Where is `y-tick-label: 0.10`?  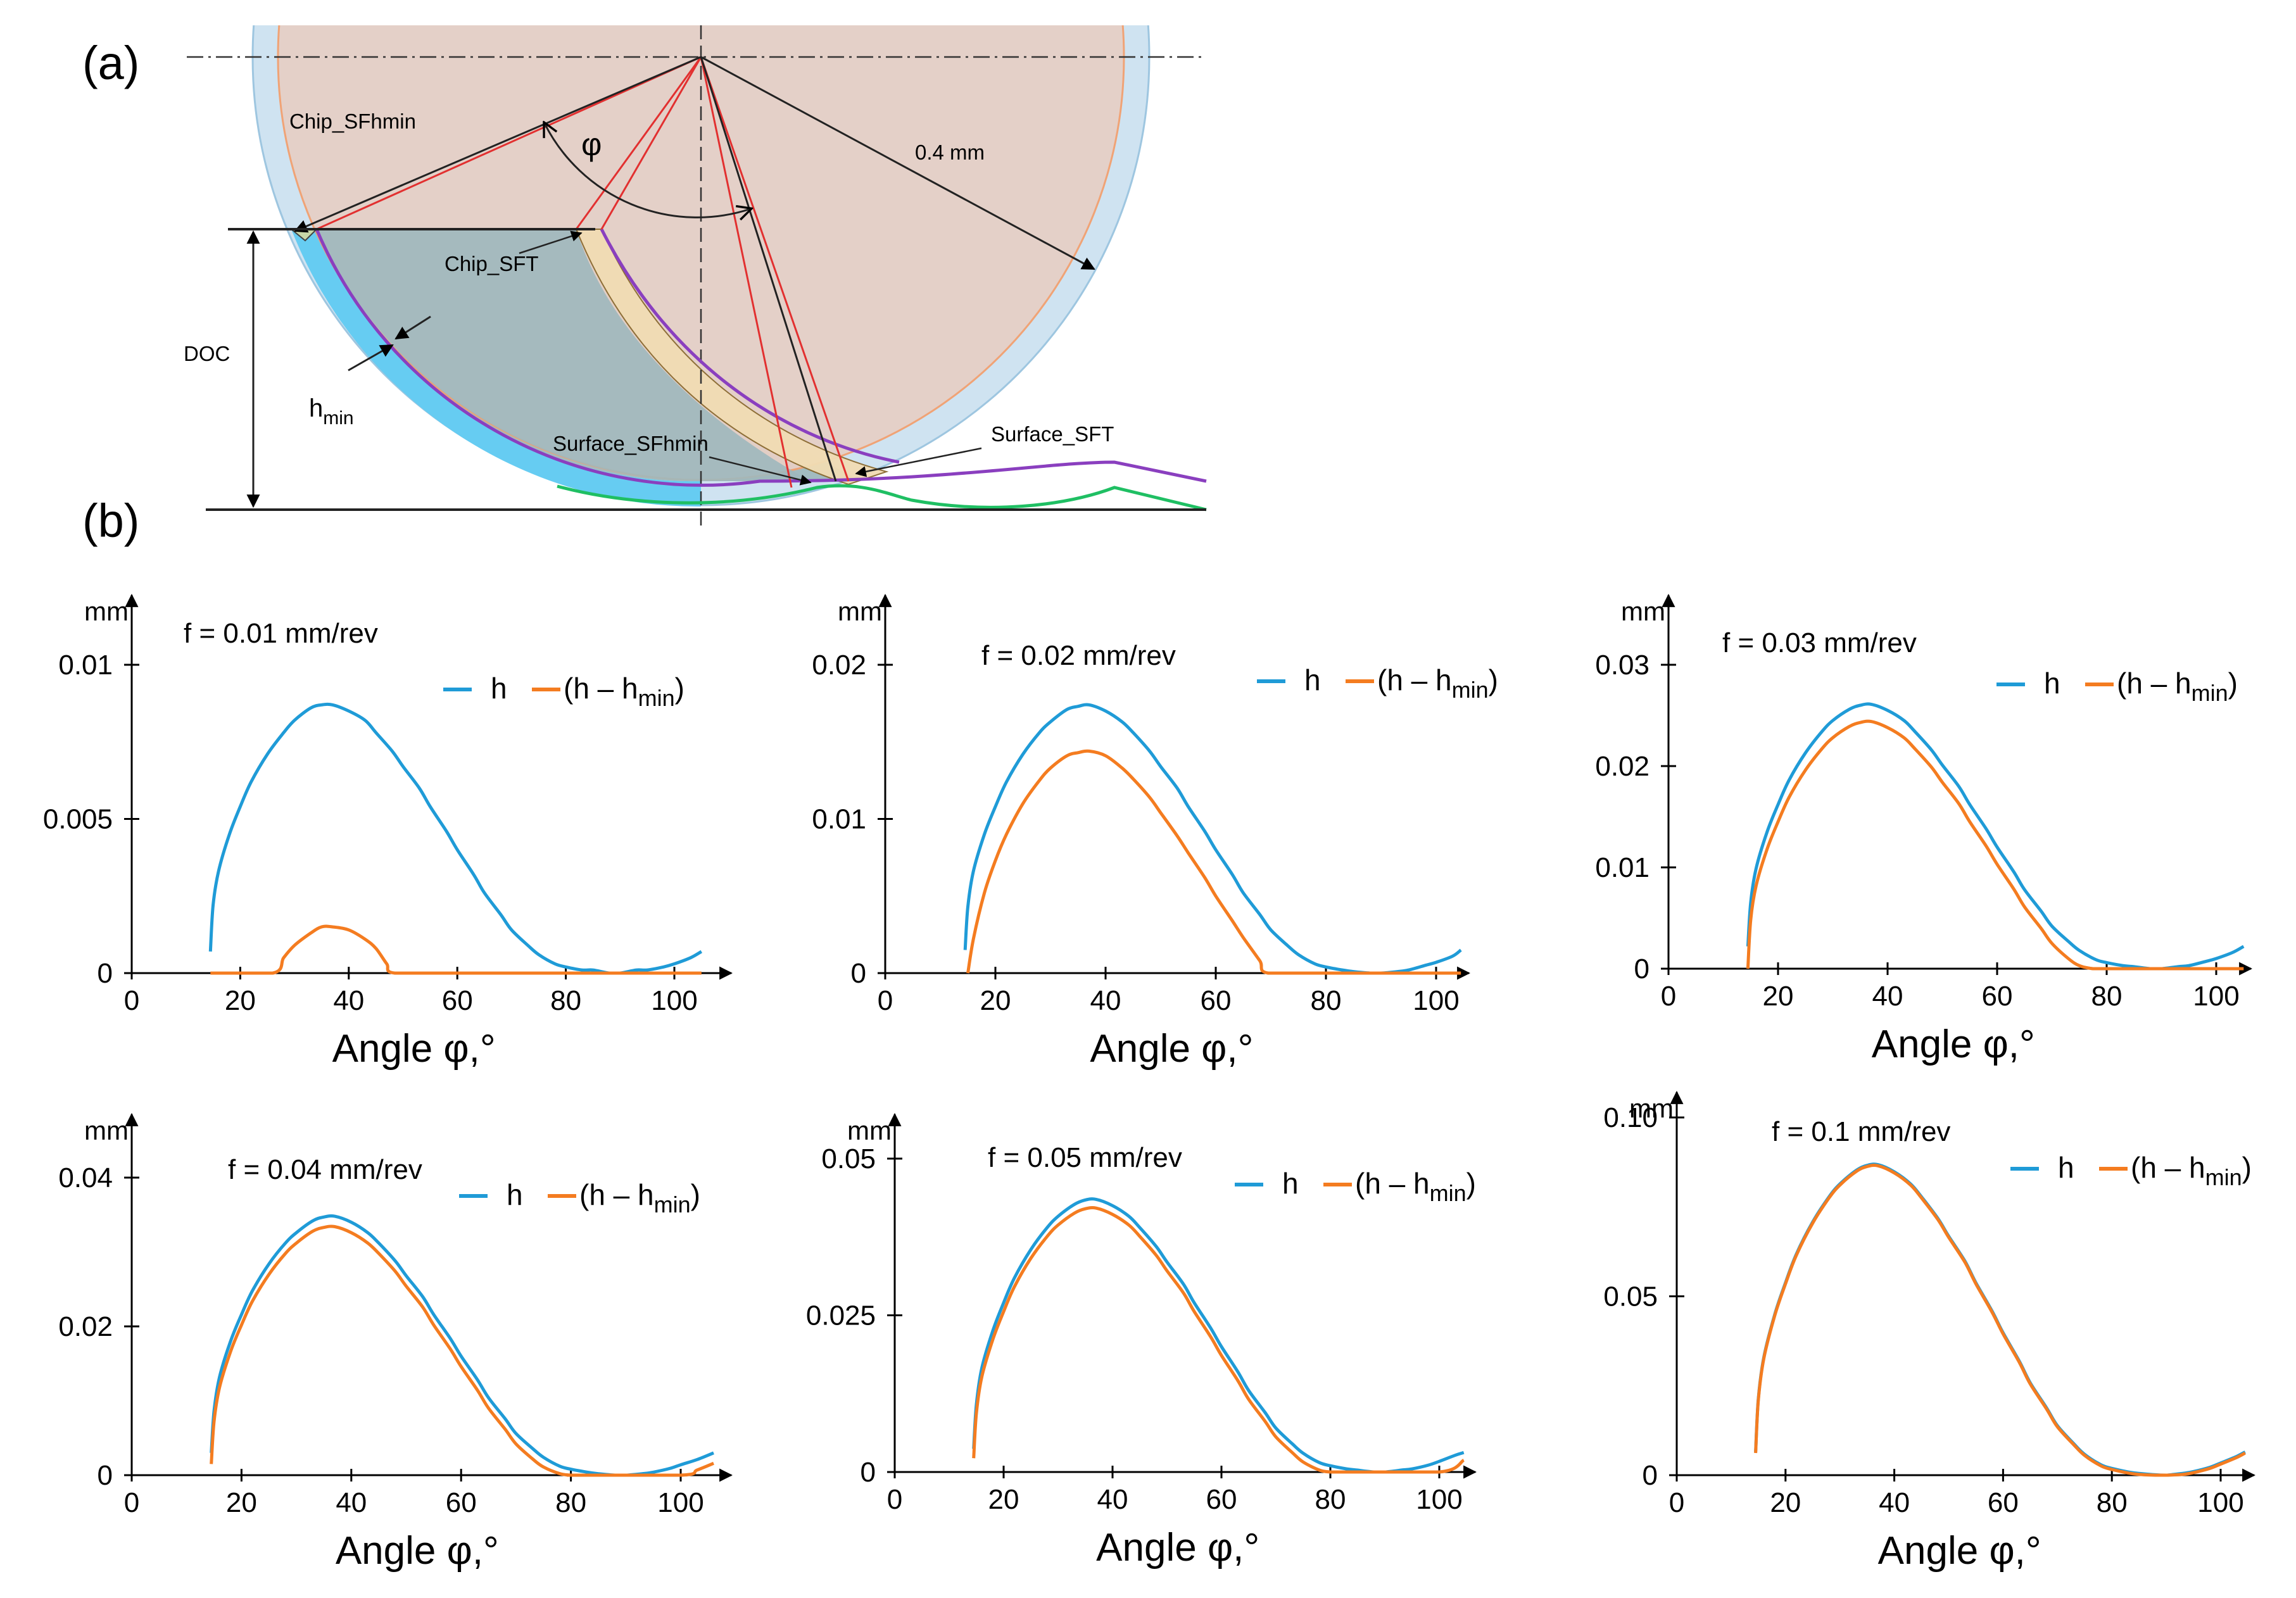 y-tick-label: 0.10 is located at coordinates (1630, 1117).